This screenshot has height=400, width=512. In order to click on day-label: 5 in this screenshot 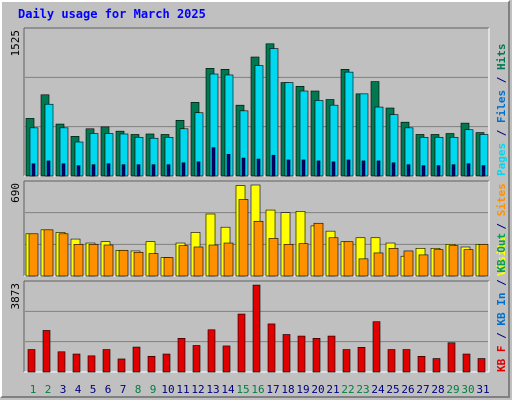, I will do `click(93, 389)`.